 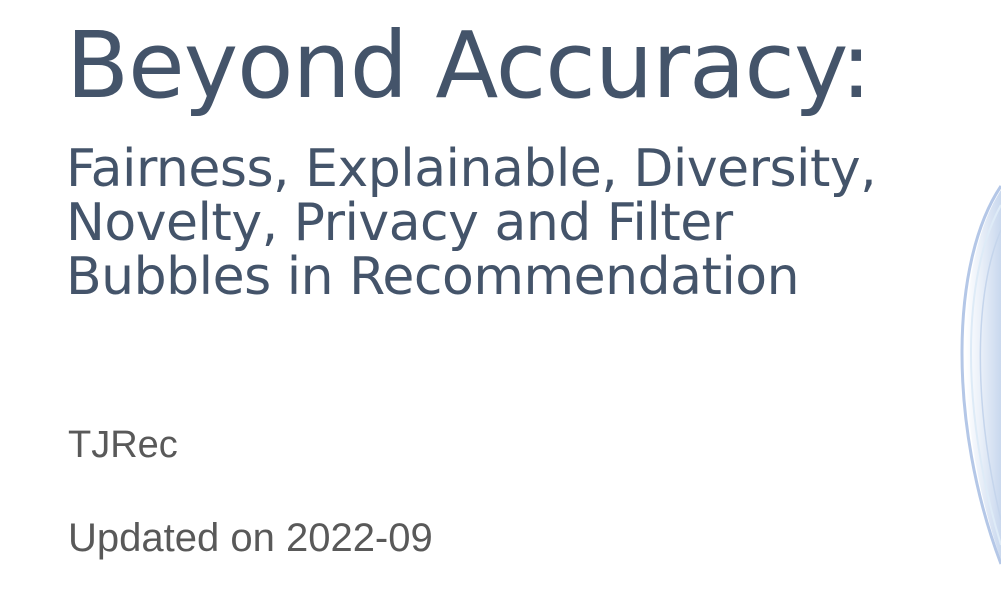 What do you see at coordinates (433, 277) in the screenshot?
I see `subtitle-line-3: Bubbles in Recommendation` at bounding box center [433, 277].